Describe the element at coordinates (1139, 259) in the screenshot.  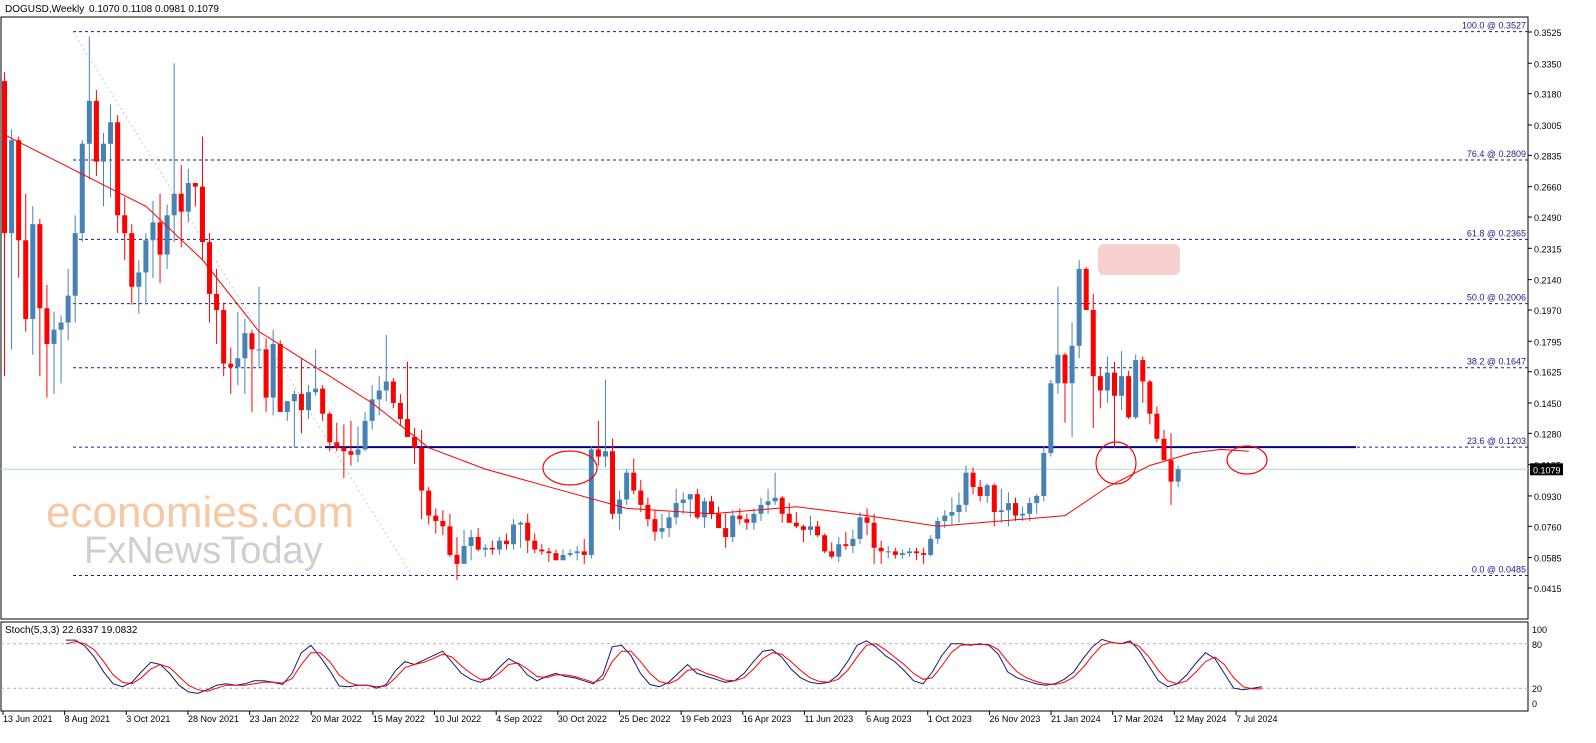
I see `resistance-highlight-box` at that location.